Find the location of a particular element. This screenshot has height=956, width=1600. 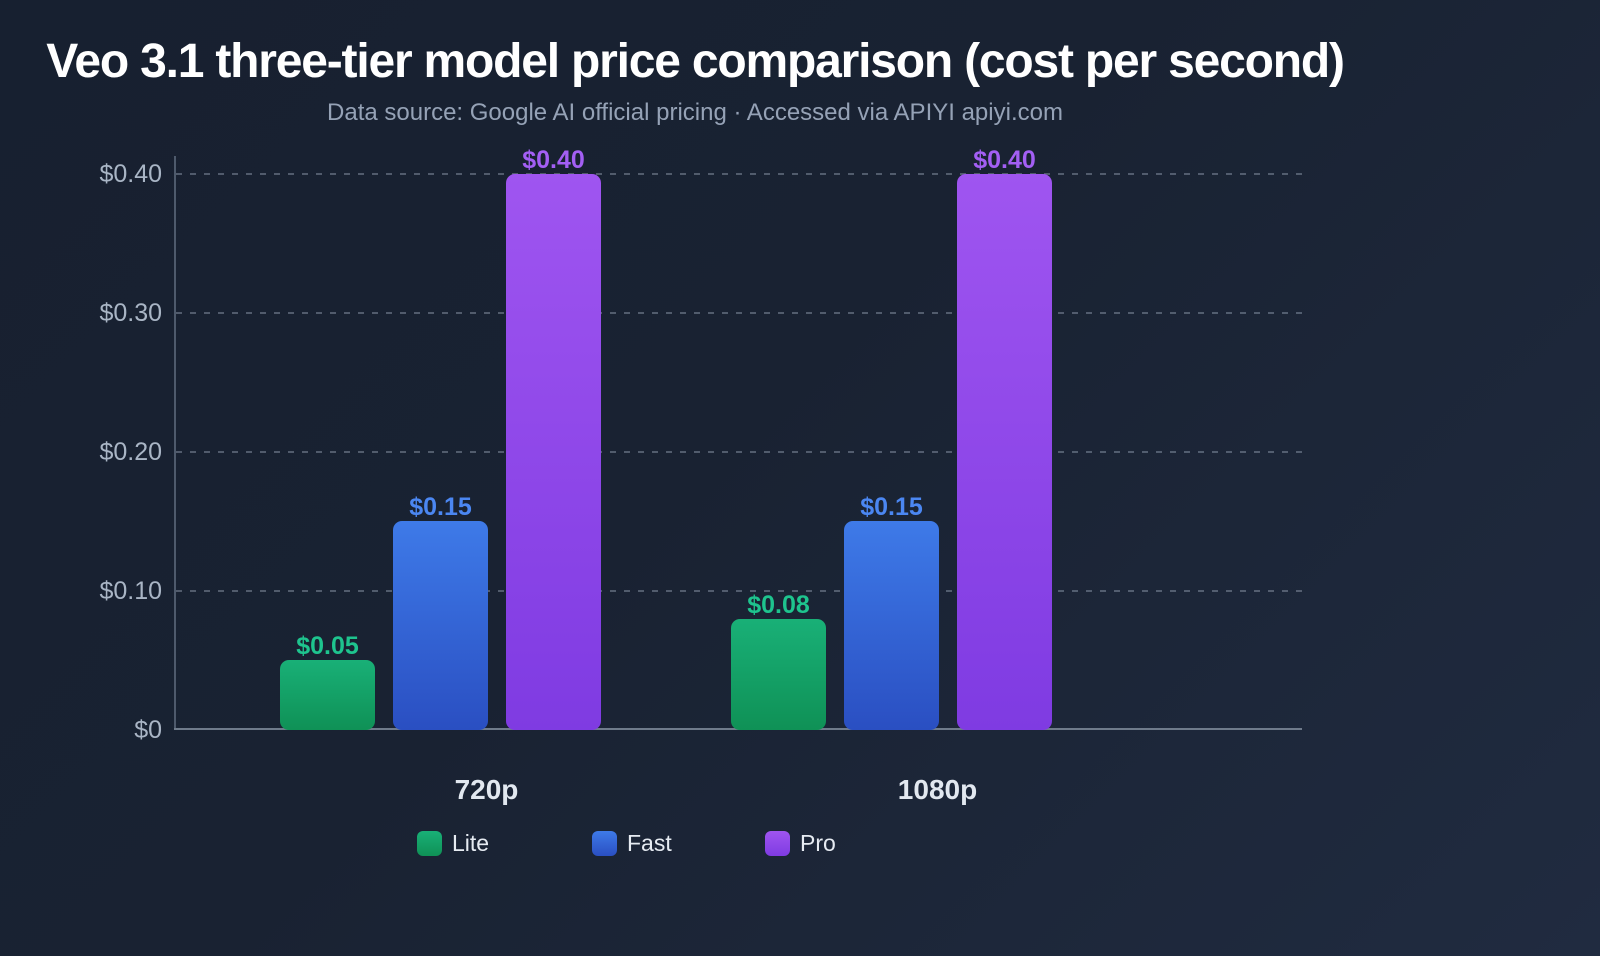

bar-value-label-720p-lite: $0.05 is located at coordinates (327, 646).